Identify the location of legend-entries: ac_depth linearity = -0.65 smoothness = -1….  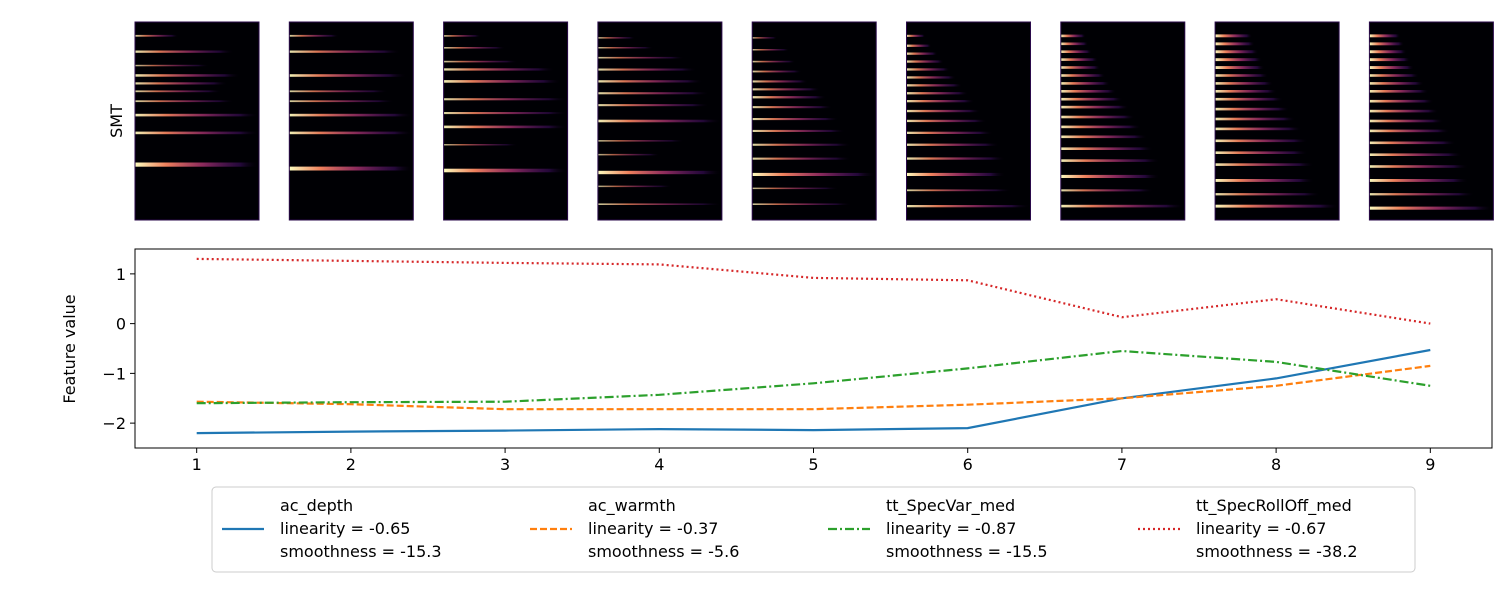
(790, 528).